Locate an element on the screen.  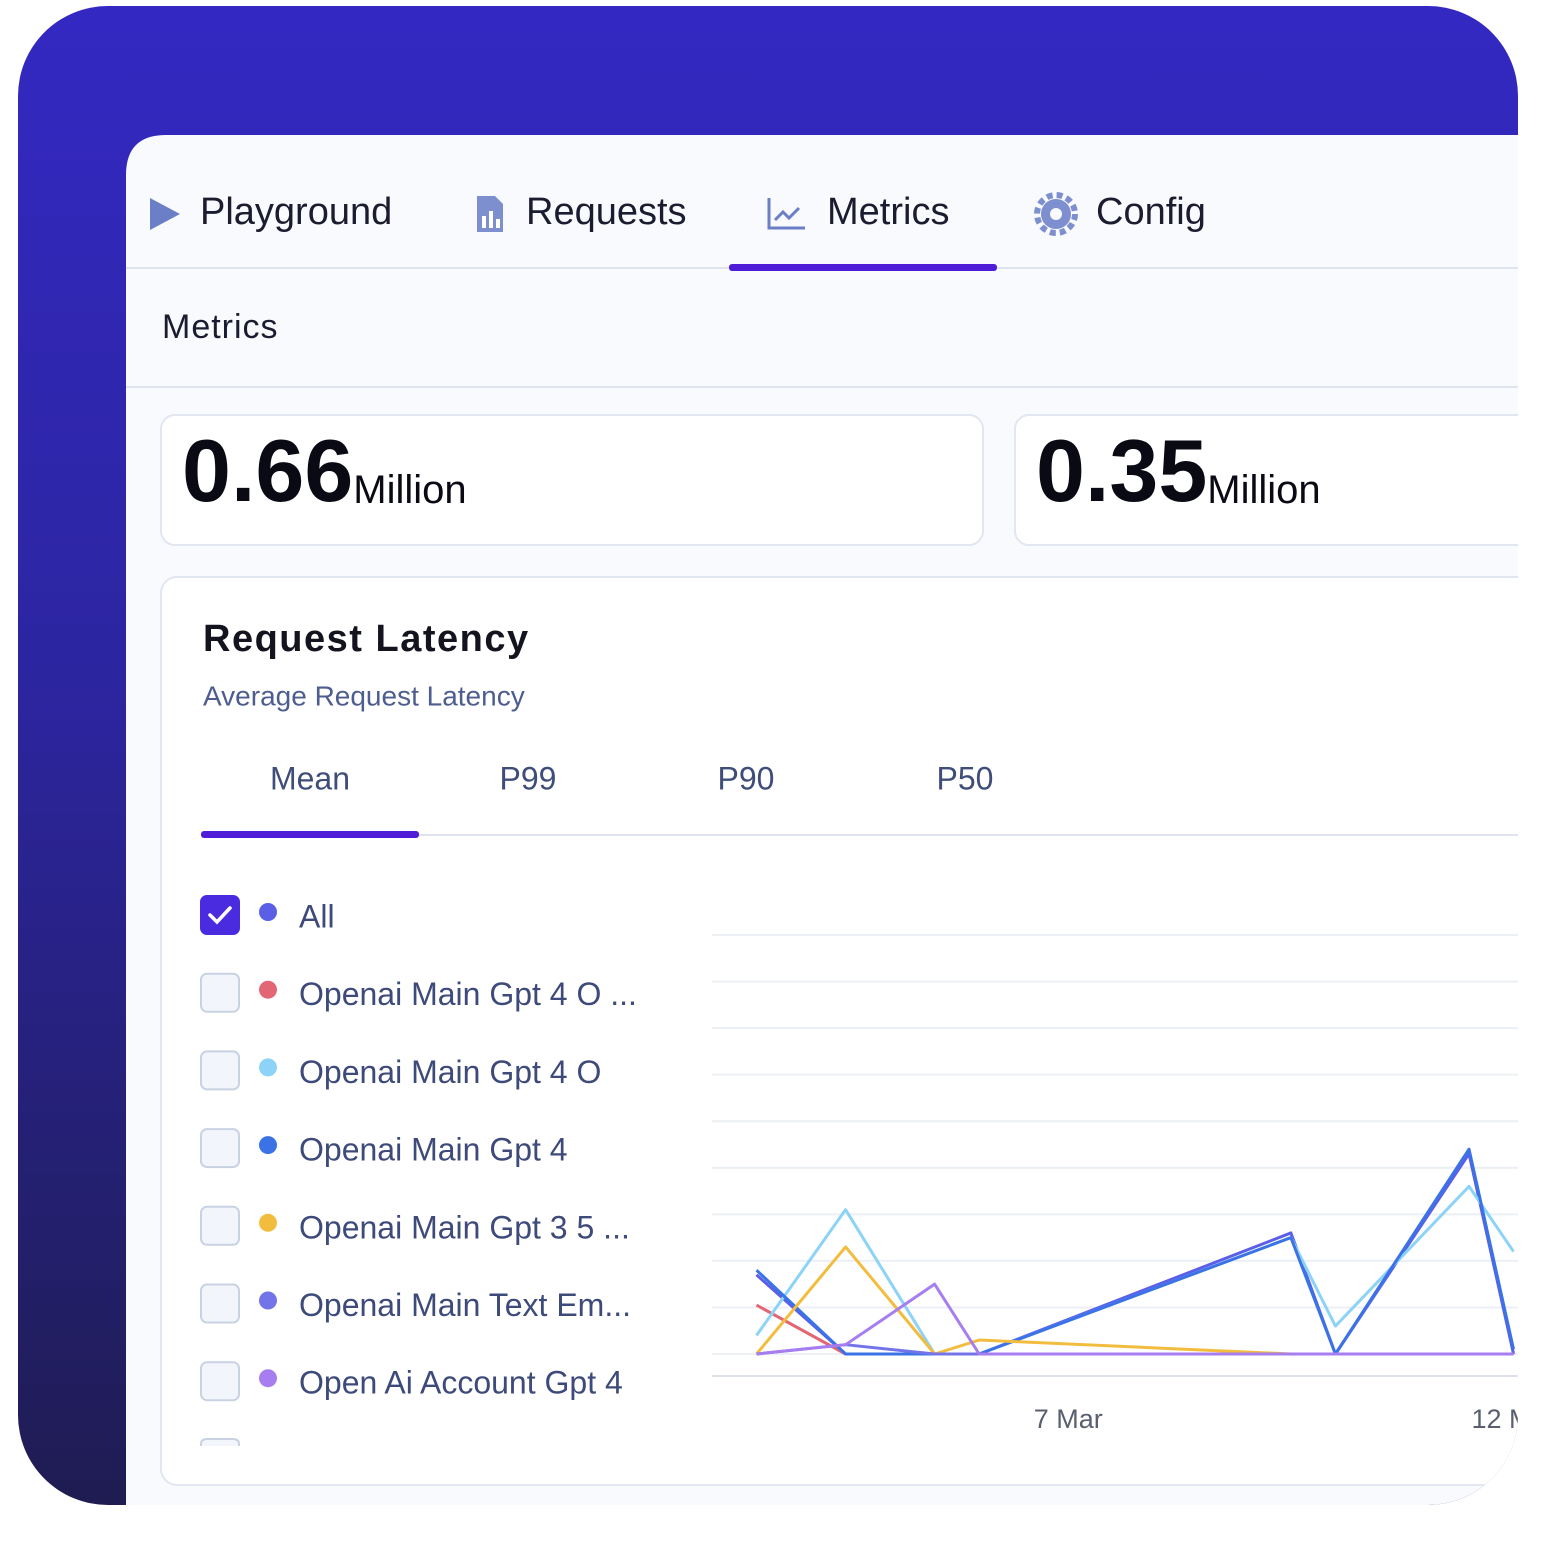
card-subtitle: Average Request Latency is located at coordinates (364, 695).